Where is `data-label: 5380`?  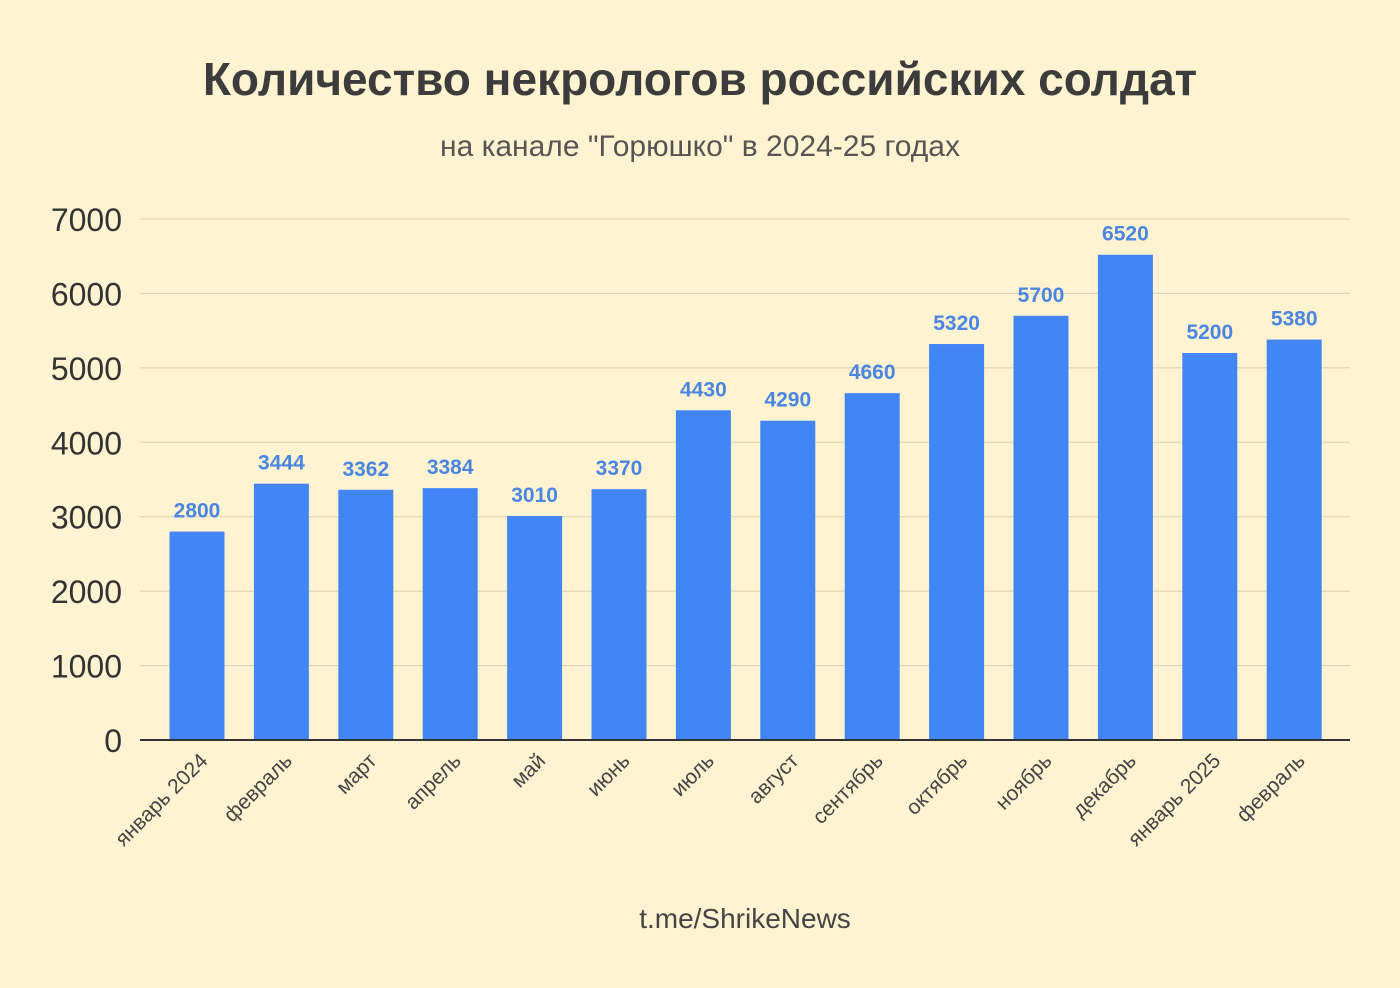 data-label: 5380 is located at coordinates (1294, 319).